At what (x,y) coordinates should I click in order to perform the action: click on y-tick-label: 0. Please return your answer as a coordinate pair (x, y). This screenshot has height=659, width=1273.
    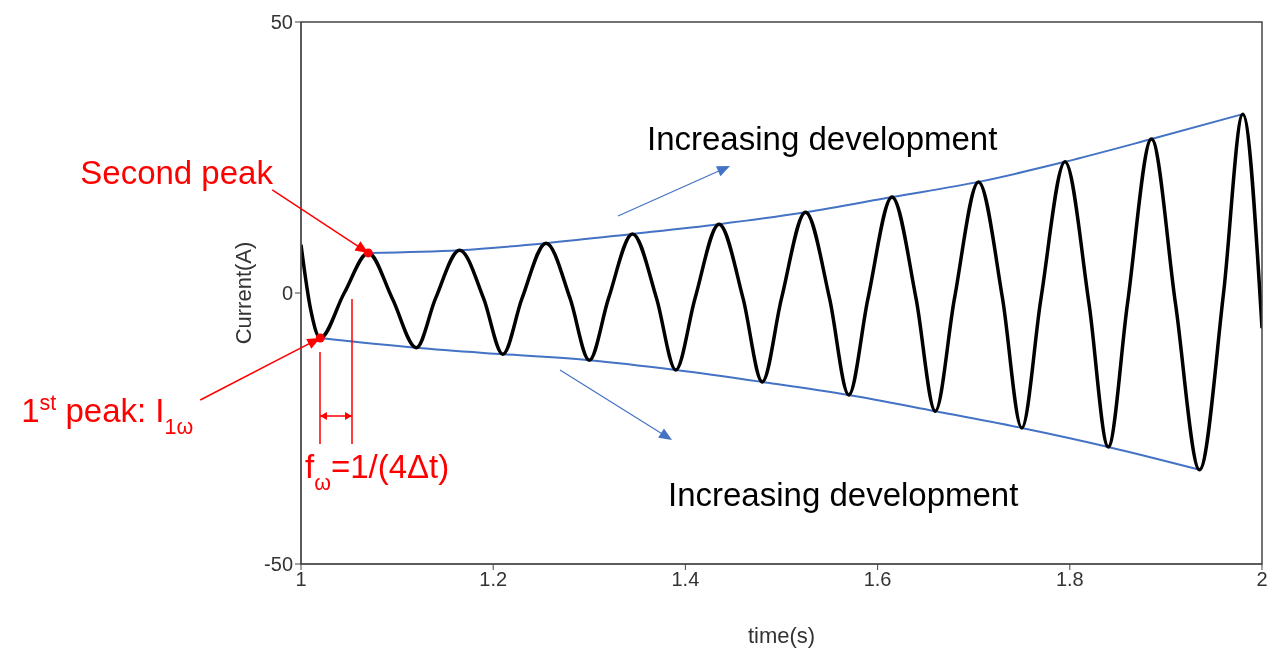
    Looking at the image, I should click on (287, 293).